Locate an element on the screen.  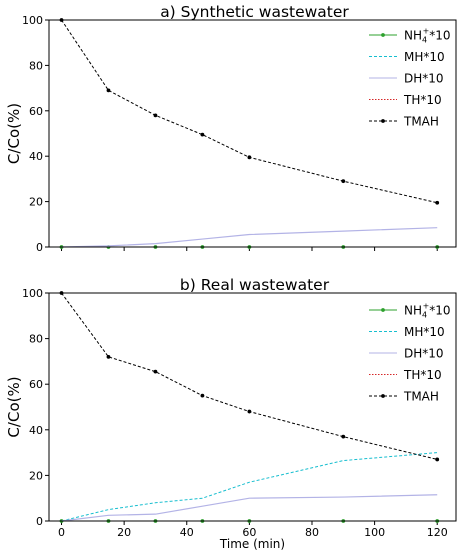
chart-title: b) Real wastewater is located at coordinates (255, 285).